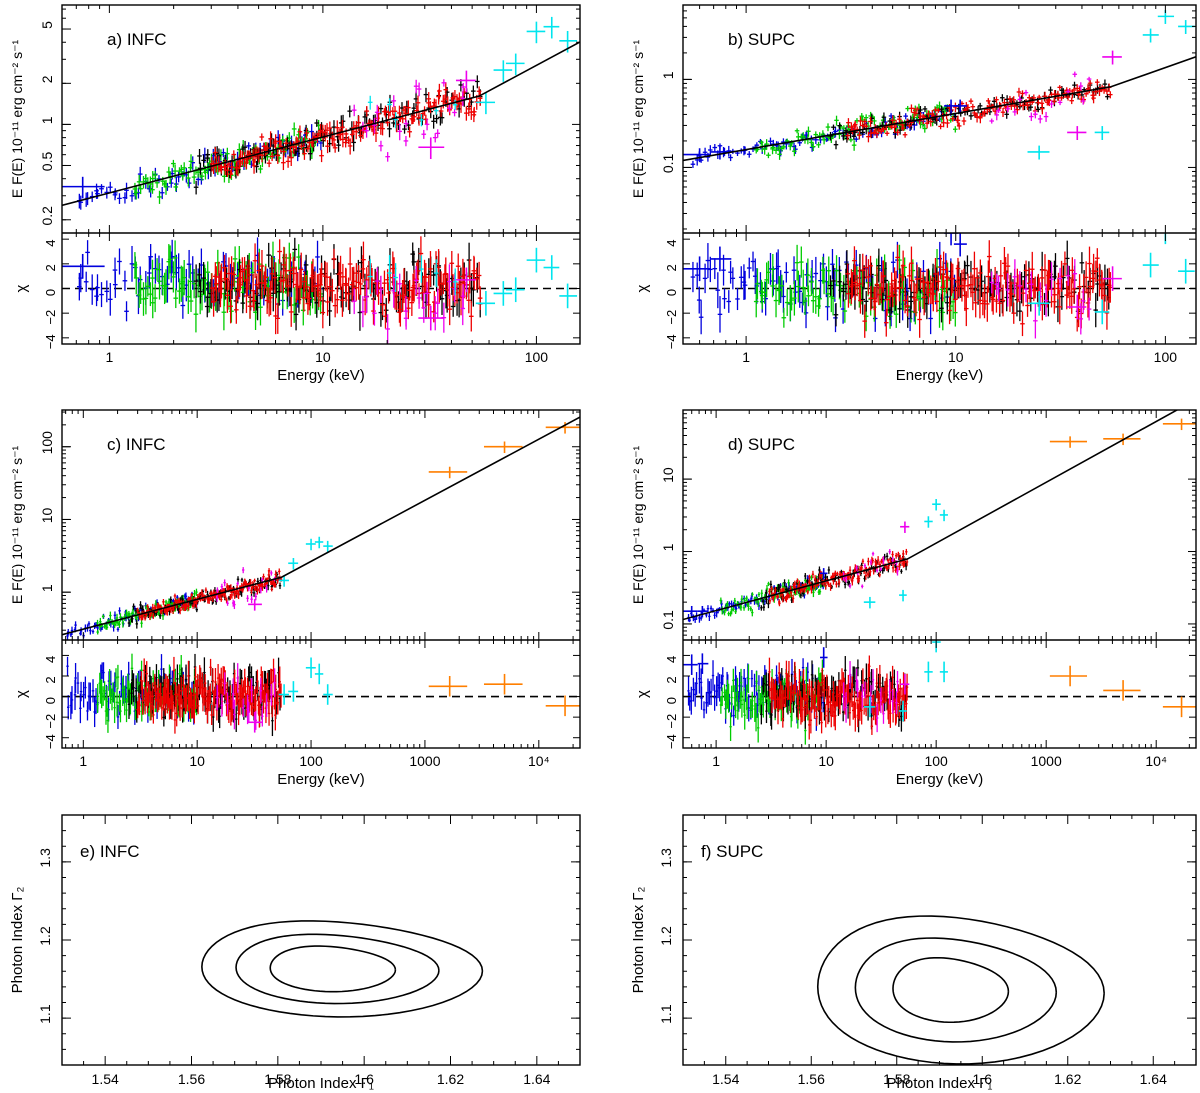 This screenshot has width=1200, height=1093. What do you see at coordinates (761, 39) in the screenshot?
I see `panel-title: b) SUPC` at bounding box center [761, 39].